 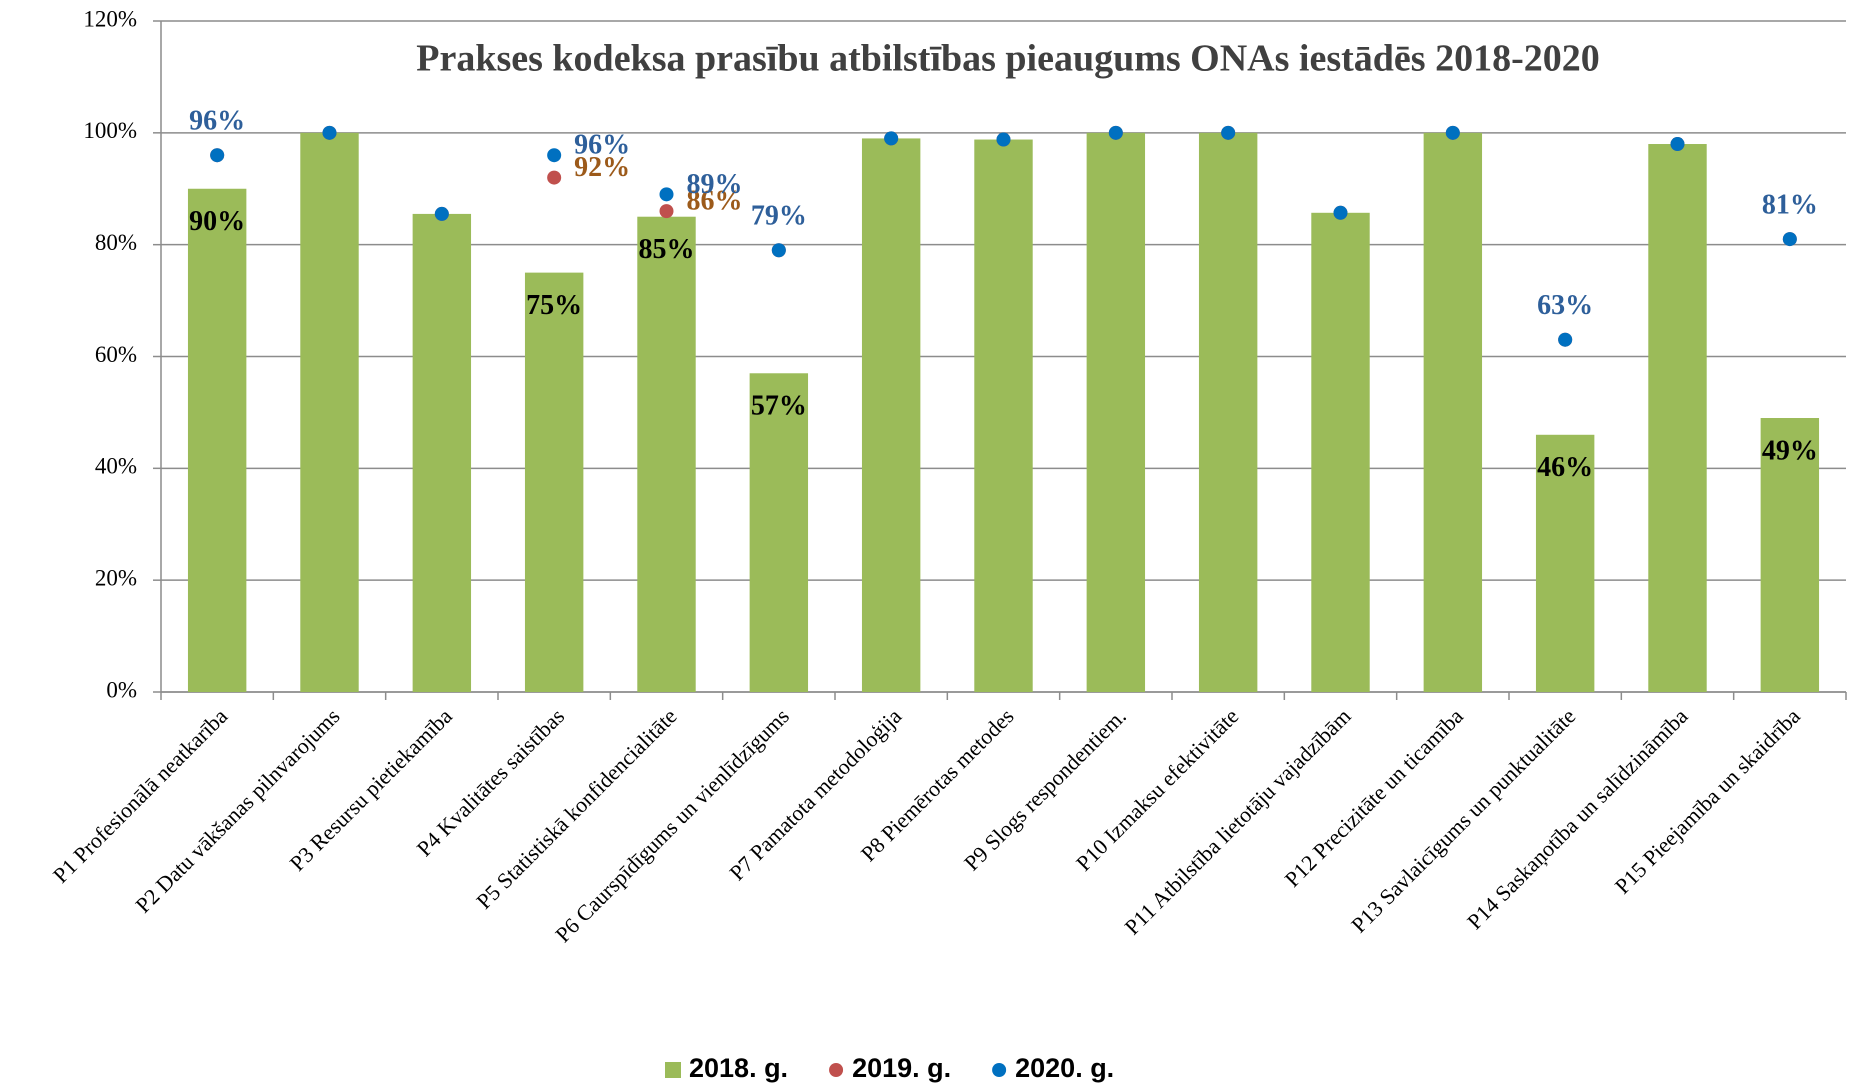 I want to click on y-tick-label: 80%, so click(x=116, y=242).